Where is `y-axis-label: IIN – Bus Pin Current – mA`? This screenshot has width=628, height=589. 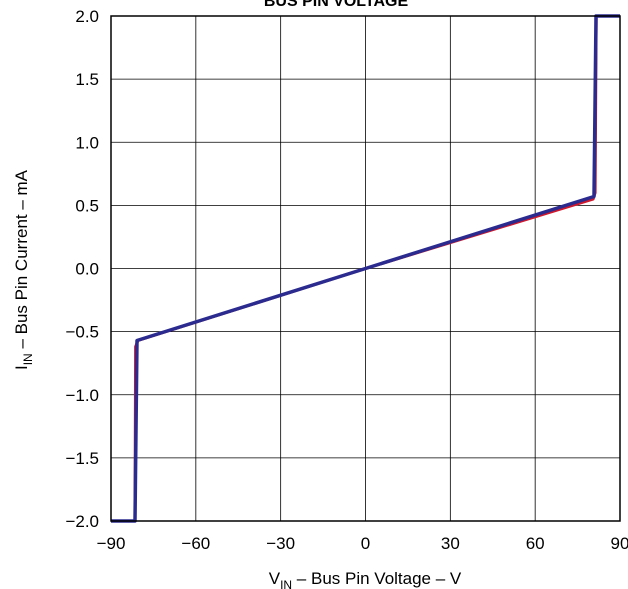 y-axis-label: IIN – Bus Pin Current – mA is located at coordinates (23, 269).